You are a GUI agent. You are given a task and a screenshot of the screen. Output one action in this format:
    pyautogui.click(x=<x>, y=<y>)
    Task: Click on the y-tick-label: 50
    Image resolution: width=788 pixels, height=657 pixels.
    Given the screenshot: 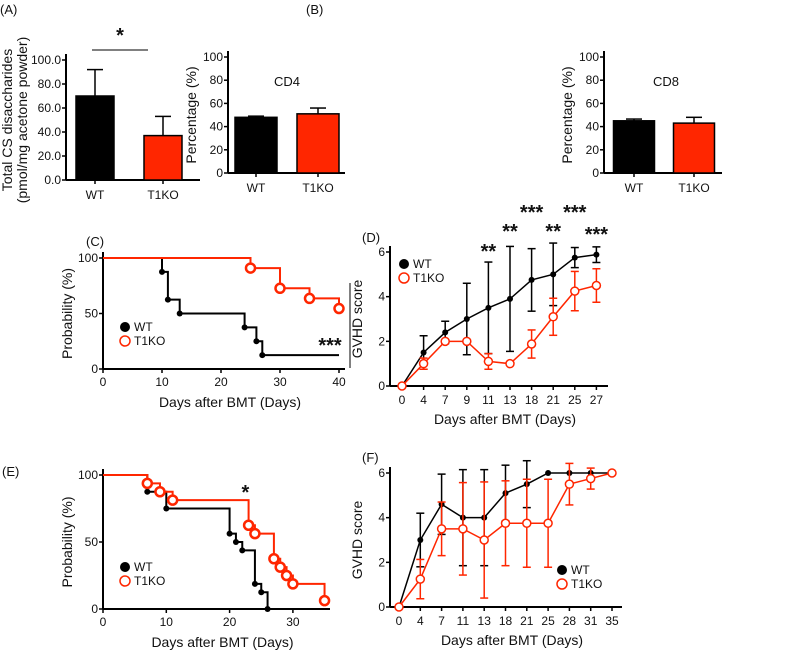 What is the action you would take?
    pyautogui.click(x=92, y=542)
    